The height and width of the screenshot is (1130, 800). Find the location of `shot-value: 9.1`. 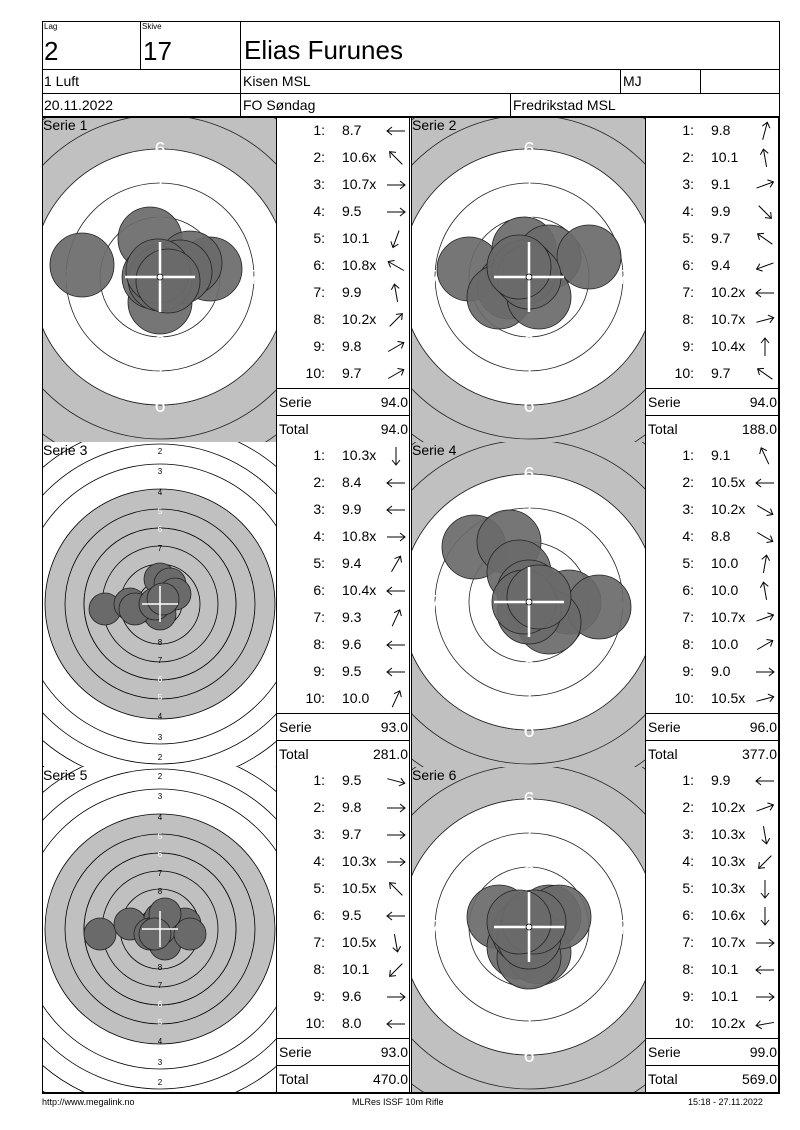

shot-value: 9.1 is located at coordinates (721, 455).